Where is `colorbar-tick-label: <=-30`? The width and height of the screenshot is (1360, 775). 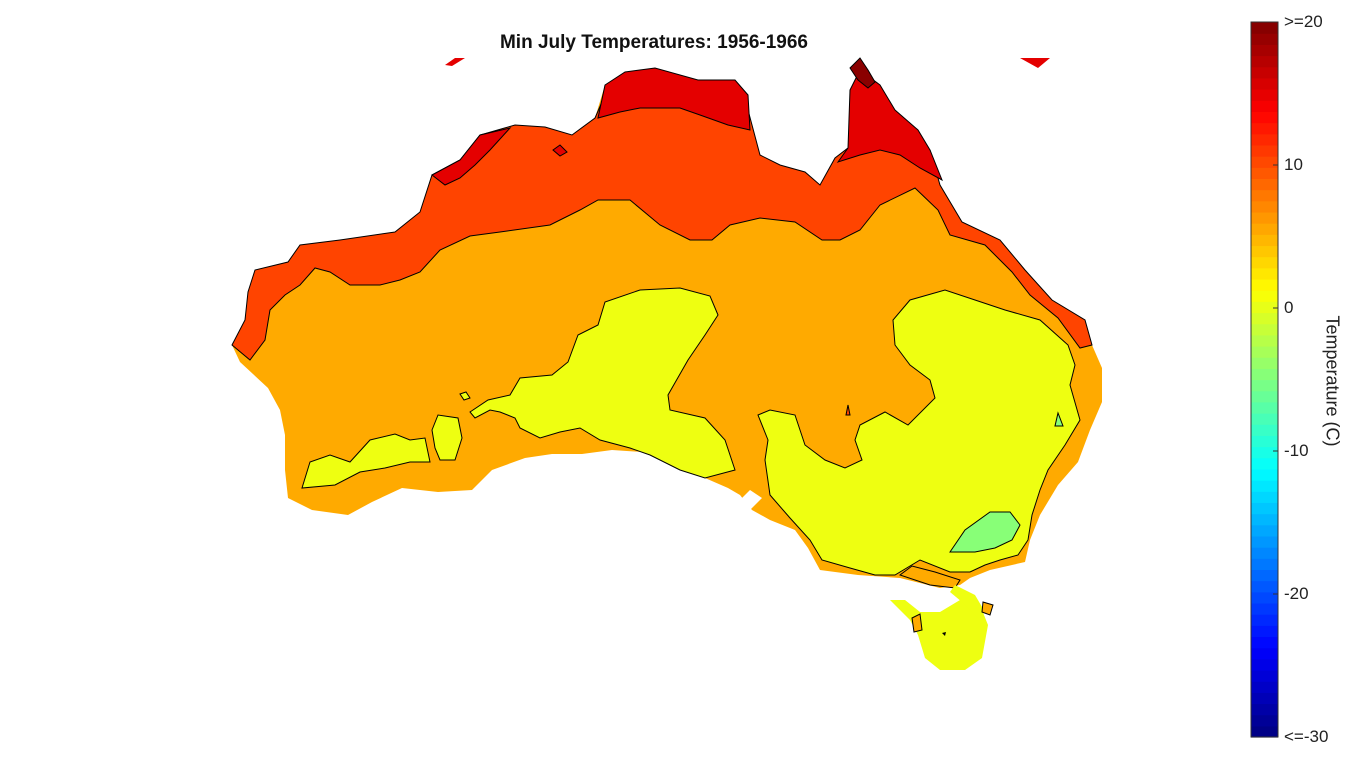
colorbar-tick-label: <=-30 is located at coordinates (1306, 736).